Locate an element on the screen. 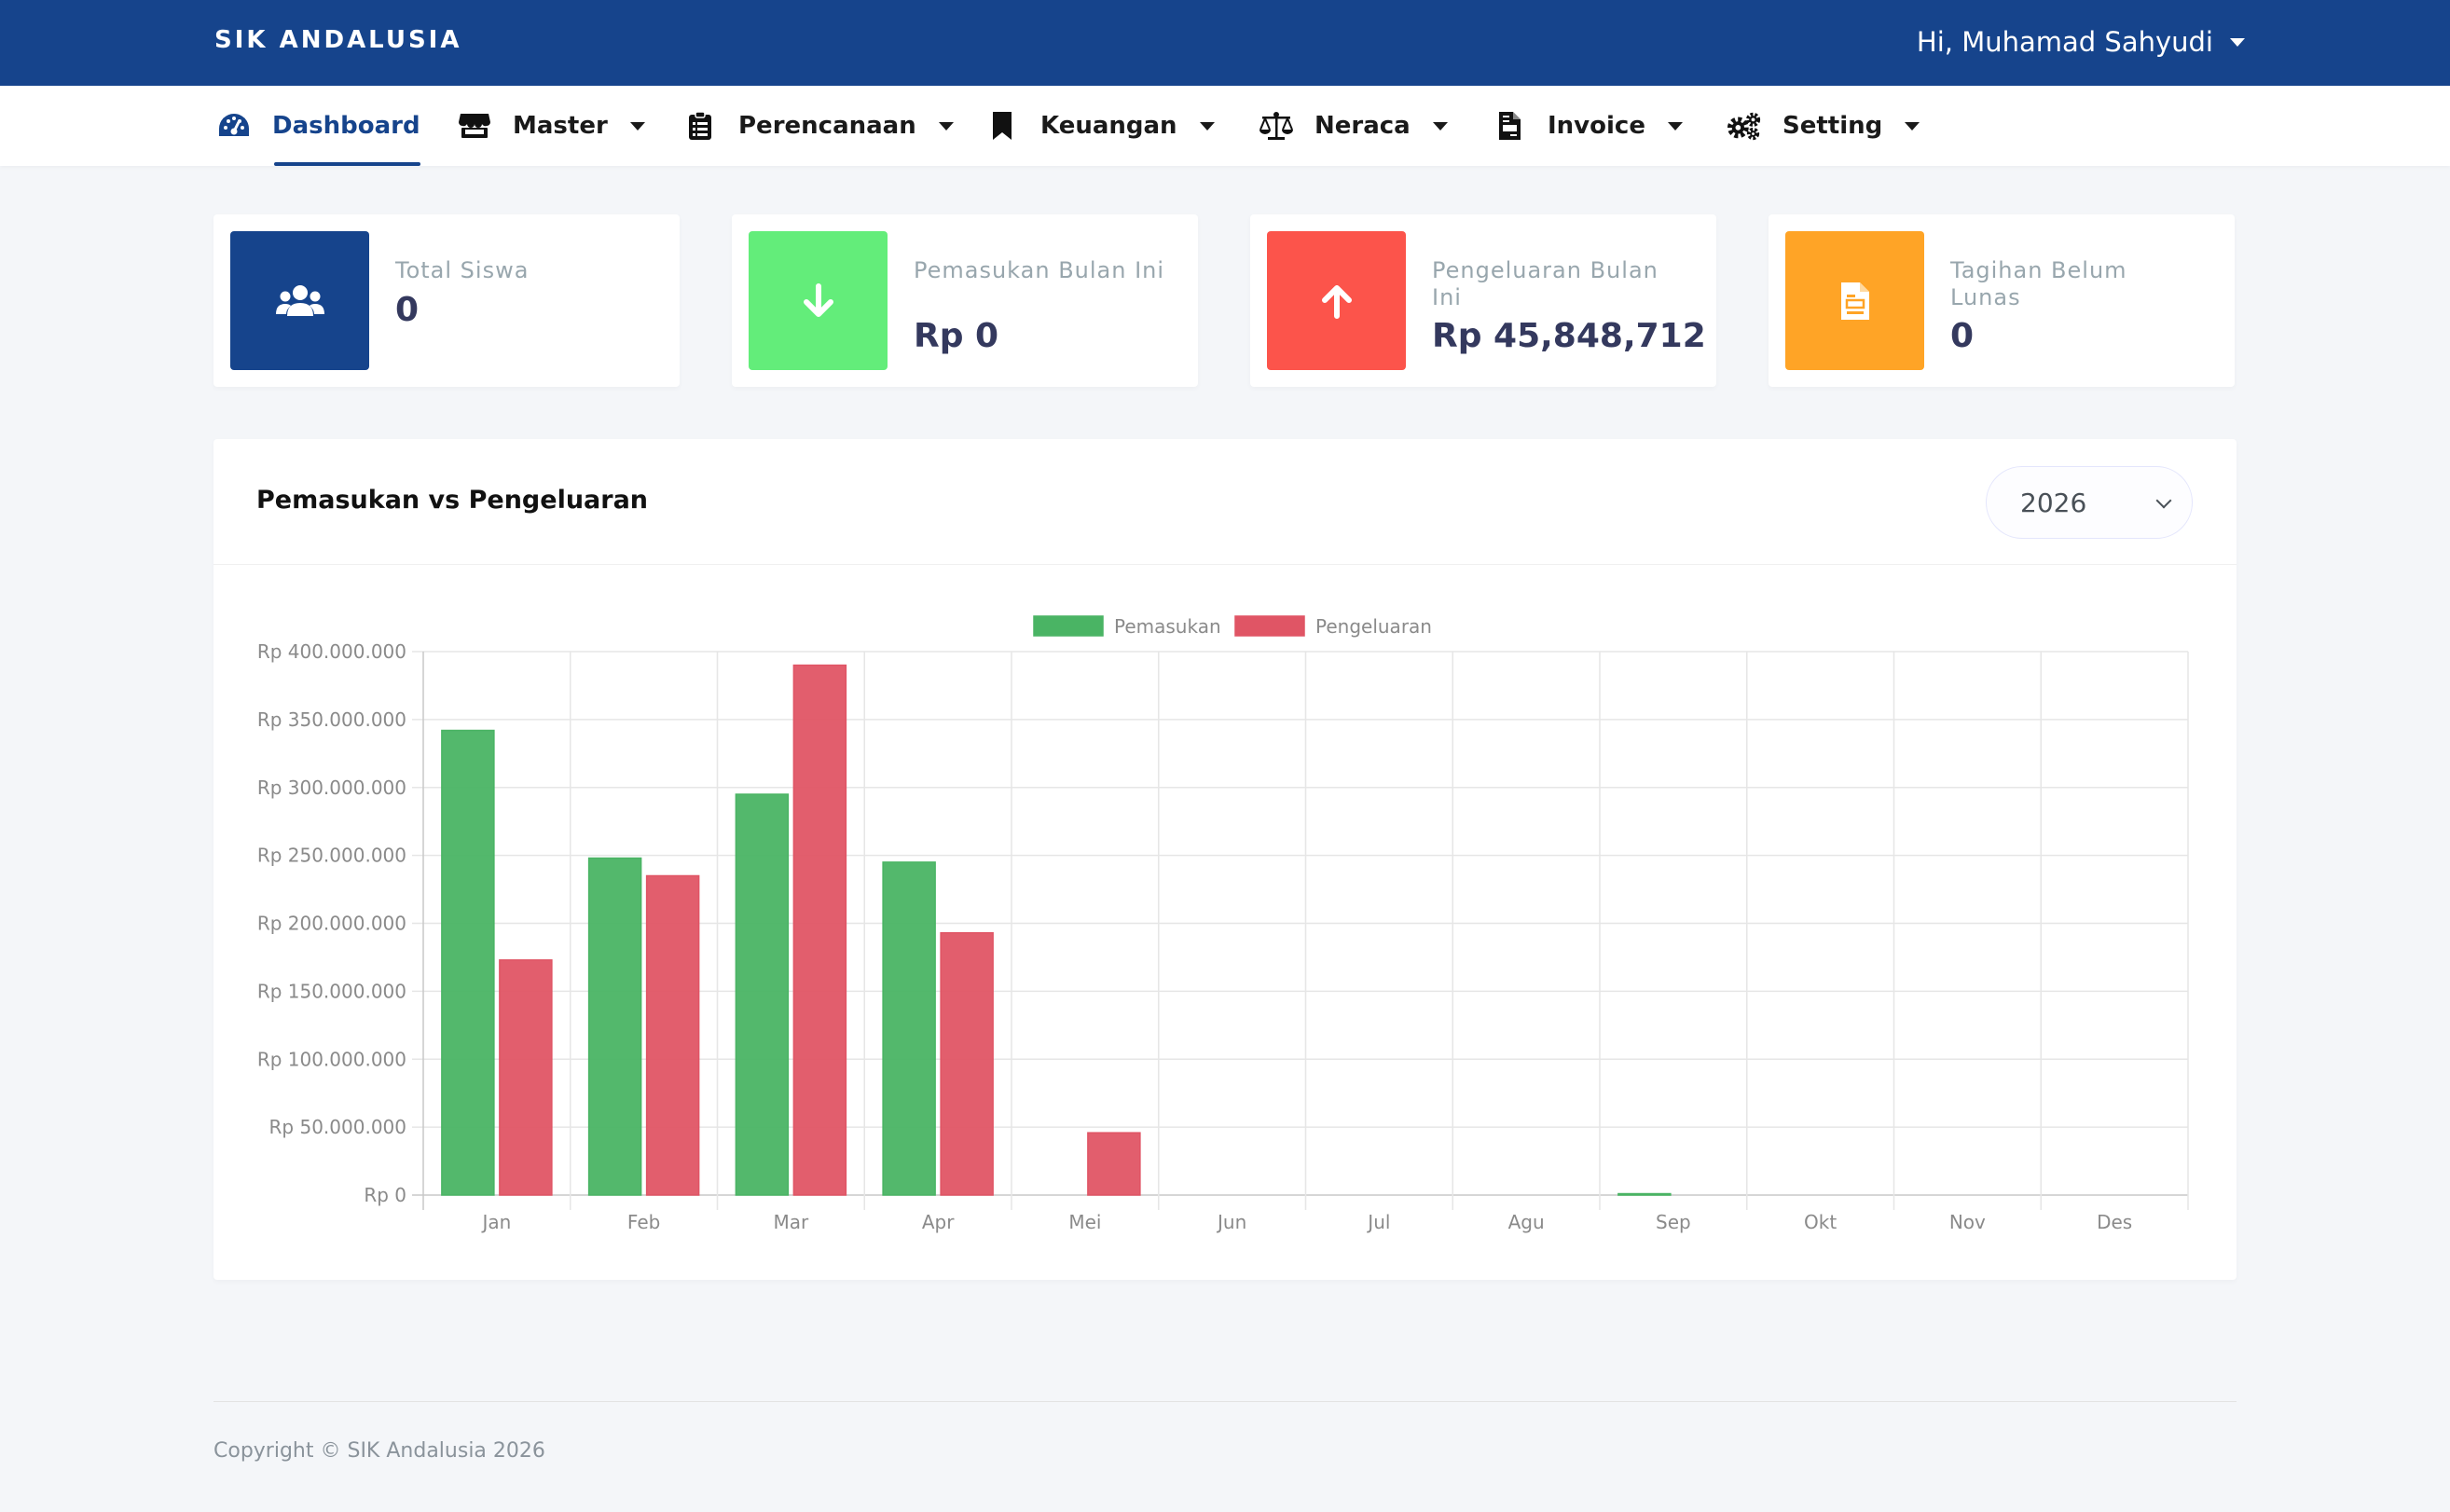  y-tick-label: Rp 300.000.000 is located at coordinates (331, 788).